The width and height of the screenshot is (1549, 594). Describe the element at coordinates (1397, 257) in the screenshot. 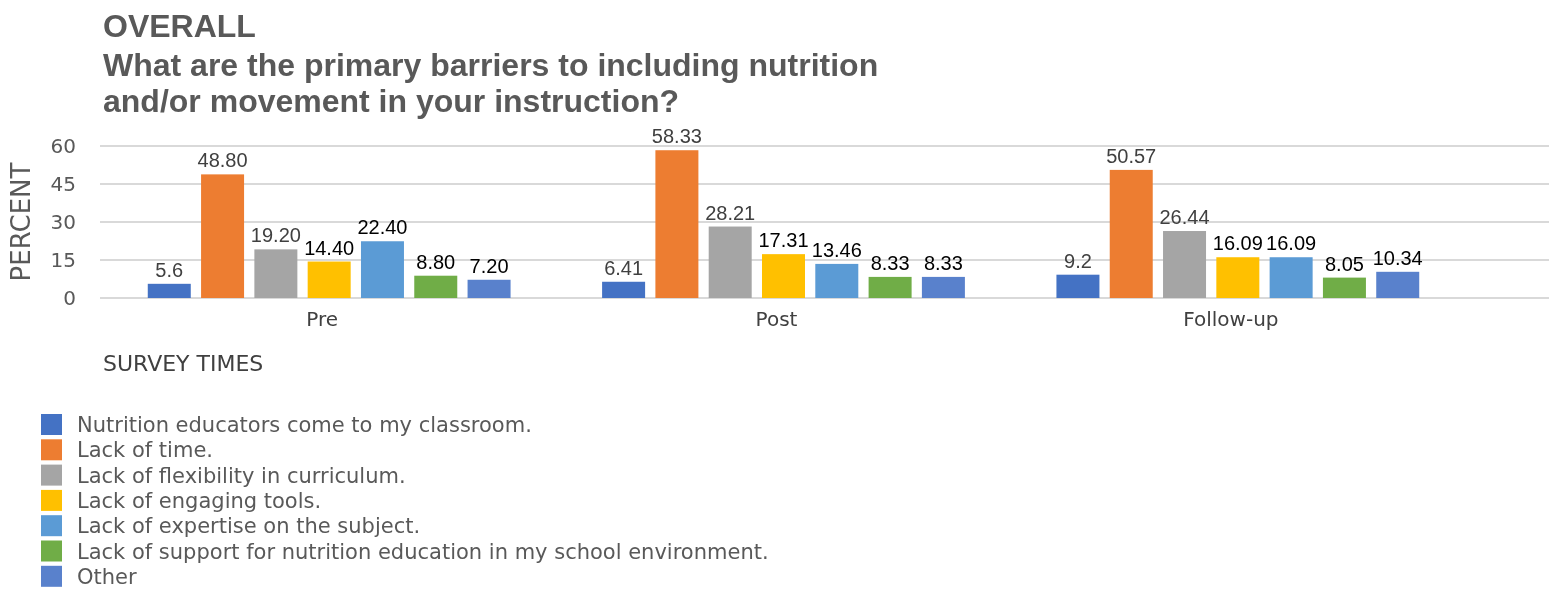

I see `data-label: 10.34` at that location.